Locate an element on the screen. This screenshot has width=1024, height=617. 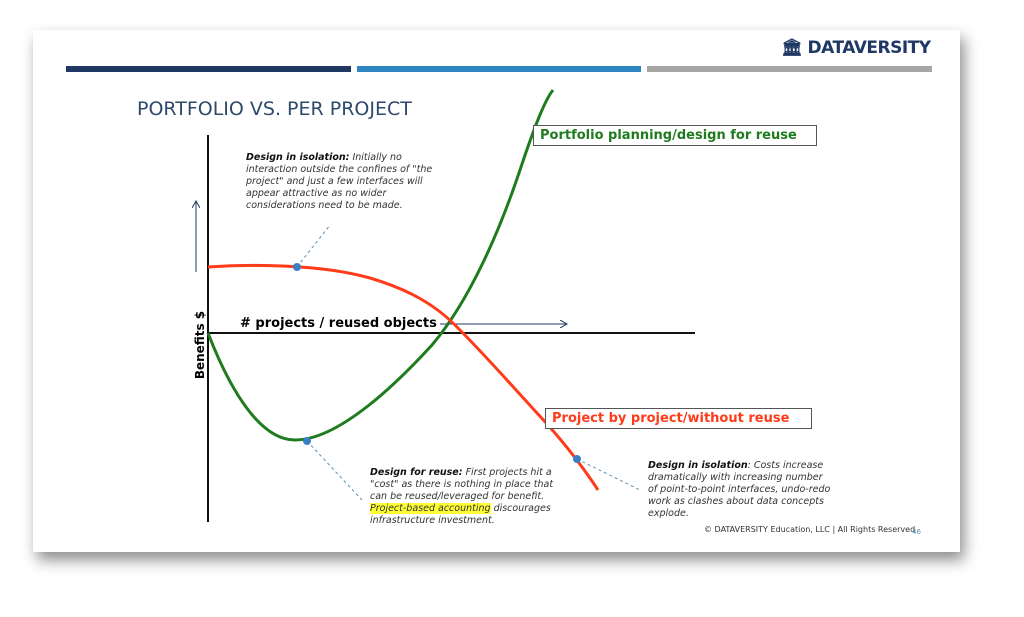
note-bl-tail: discourages infrastructure investment. is located at coordinates (460, 514).